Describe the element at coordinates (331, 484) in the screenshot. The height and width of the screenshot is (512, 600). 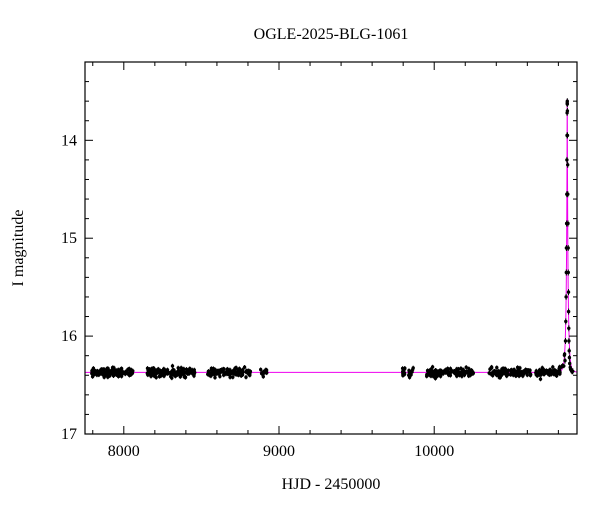
I see `x-axis-label: HJD - 2450000` at that location.